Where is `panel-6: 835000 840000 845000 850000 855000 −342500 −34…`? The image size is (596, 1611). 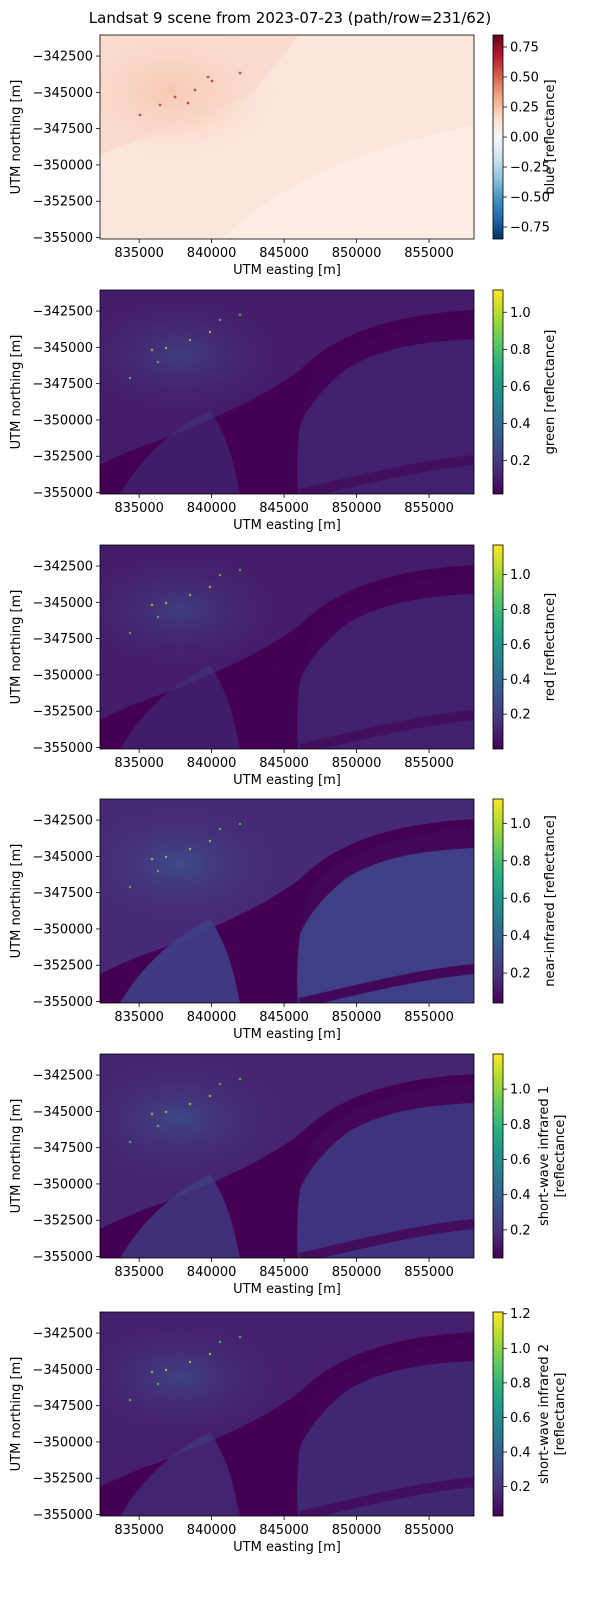 panel-6: 835000 840000 845000 850000 855000 −342500 −34… is located at coordinates (288, 1431).